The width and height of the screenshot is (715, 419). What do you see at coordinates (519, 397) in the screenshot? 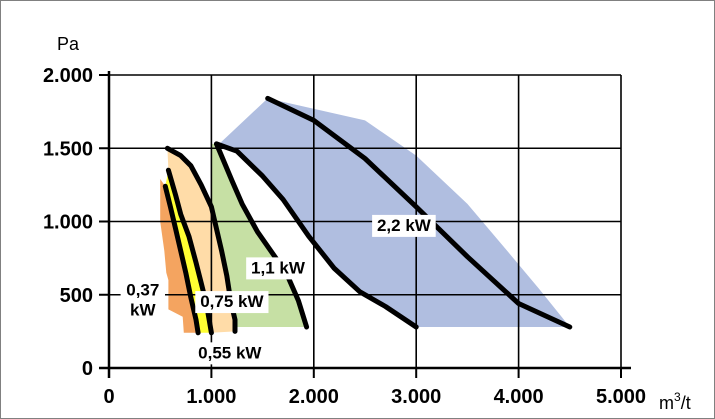
I see `x-tick-label: 4.000` at bounding box center [519, 397].